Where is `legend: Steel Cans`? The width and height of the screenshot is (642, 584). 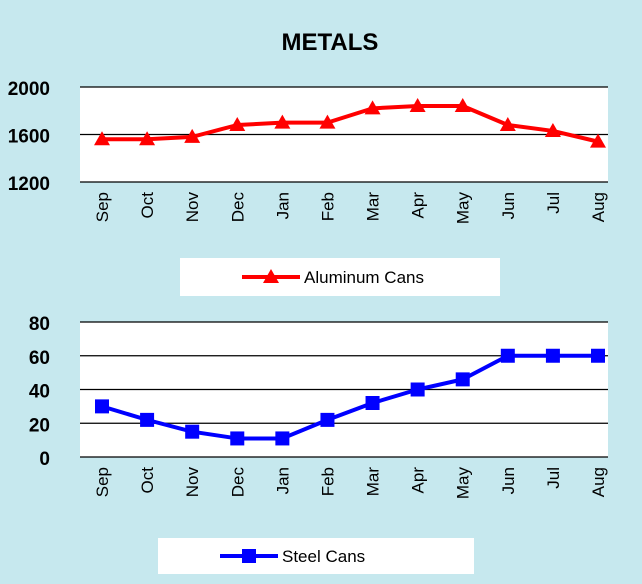
legend: Steel Cans is located at coordinates (316, 556).